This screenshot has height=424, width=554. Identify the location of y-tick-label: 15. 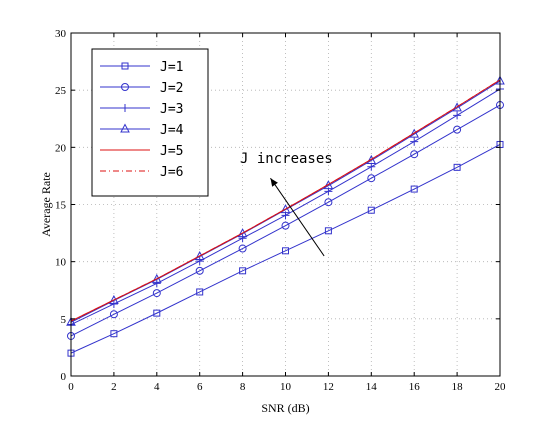
(61, 206).